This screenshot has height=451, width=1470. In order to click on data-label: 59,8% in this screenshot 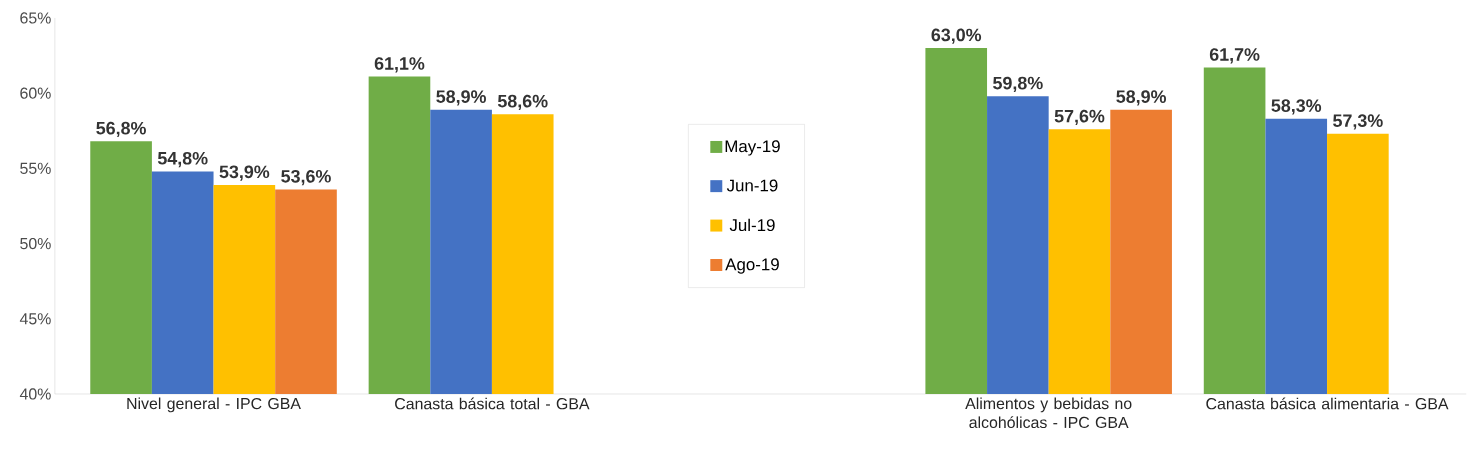, I will do `click(1018, 84)`.